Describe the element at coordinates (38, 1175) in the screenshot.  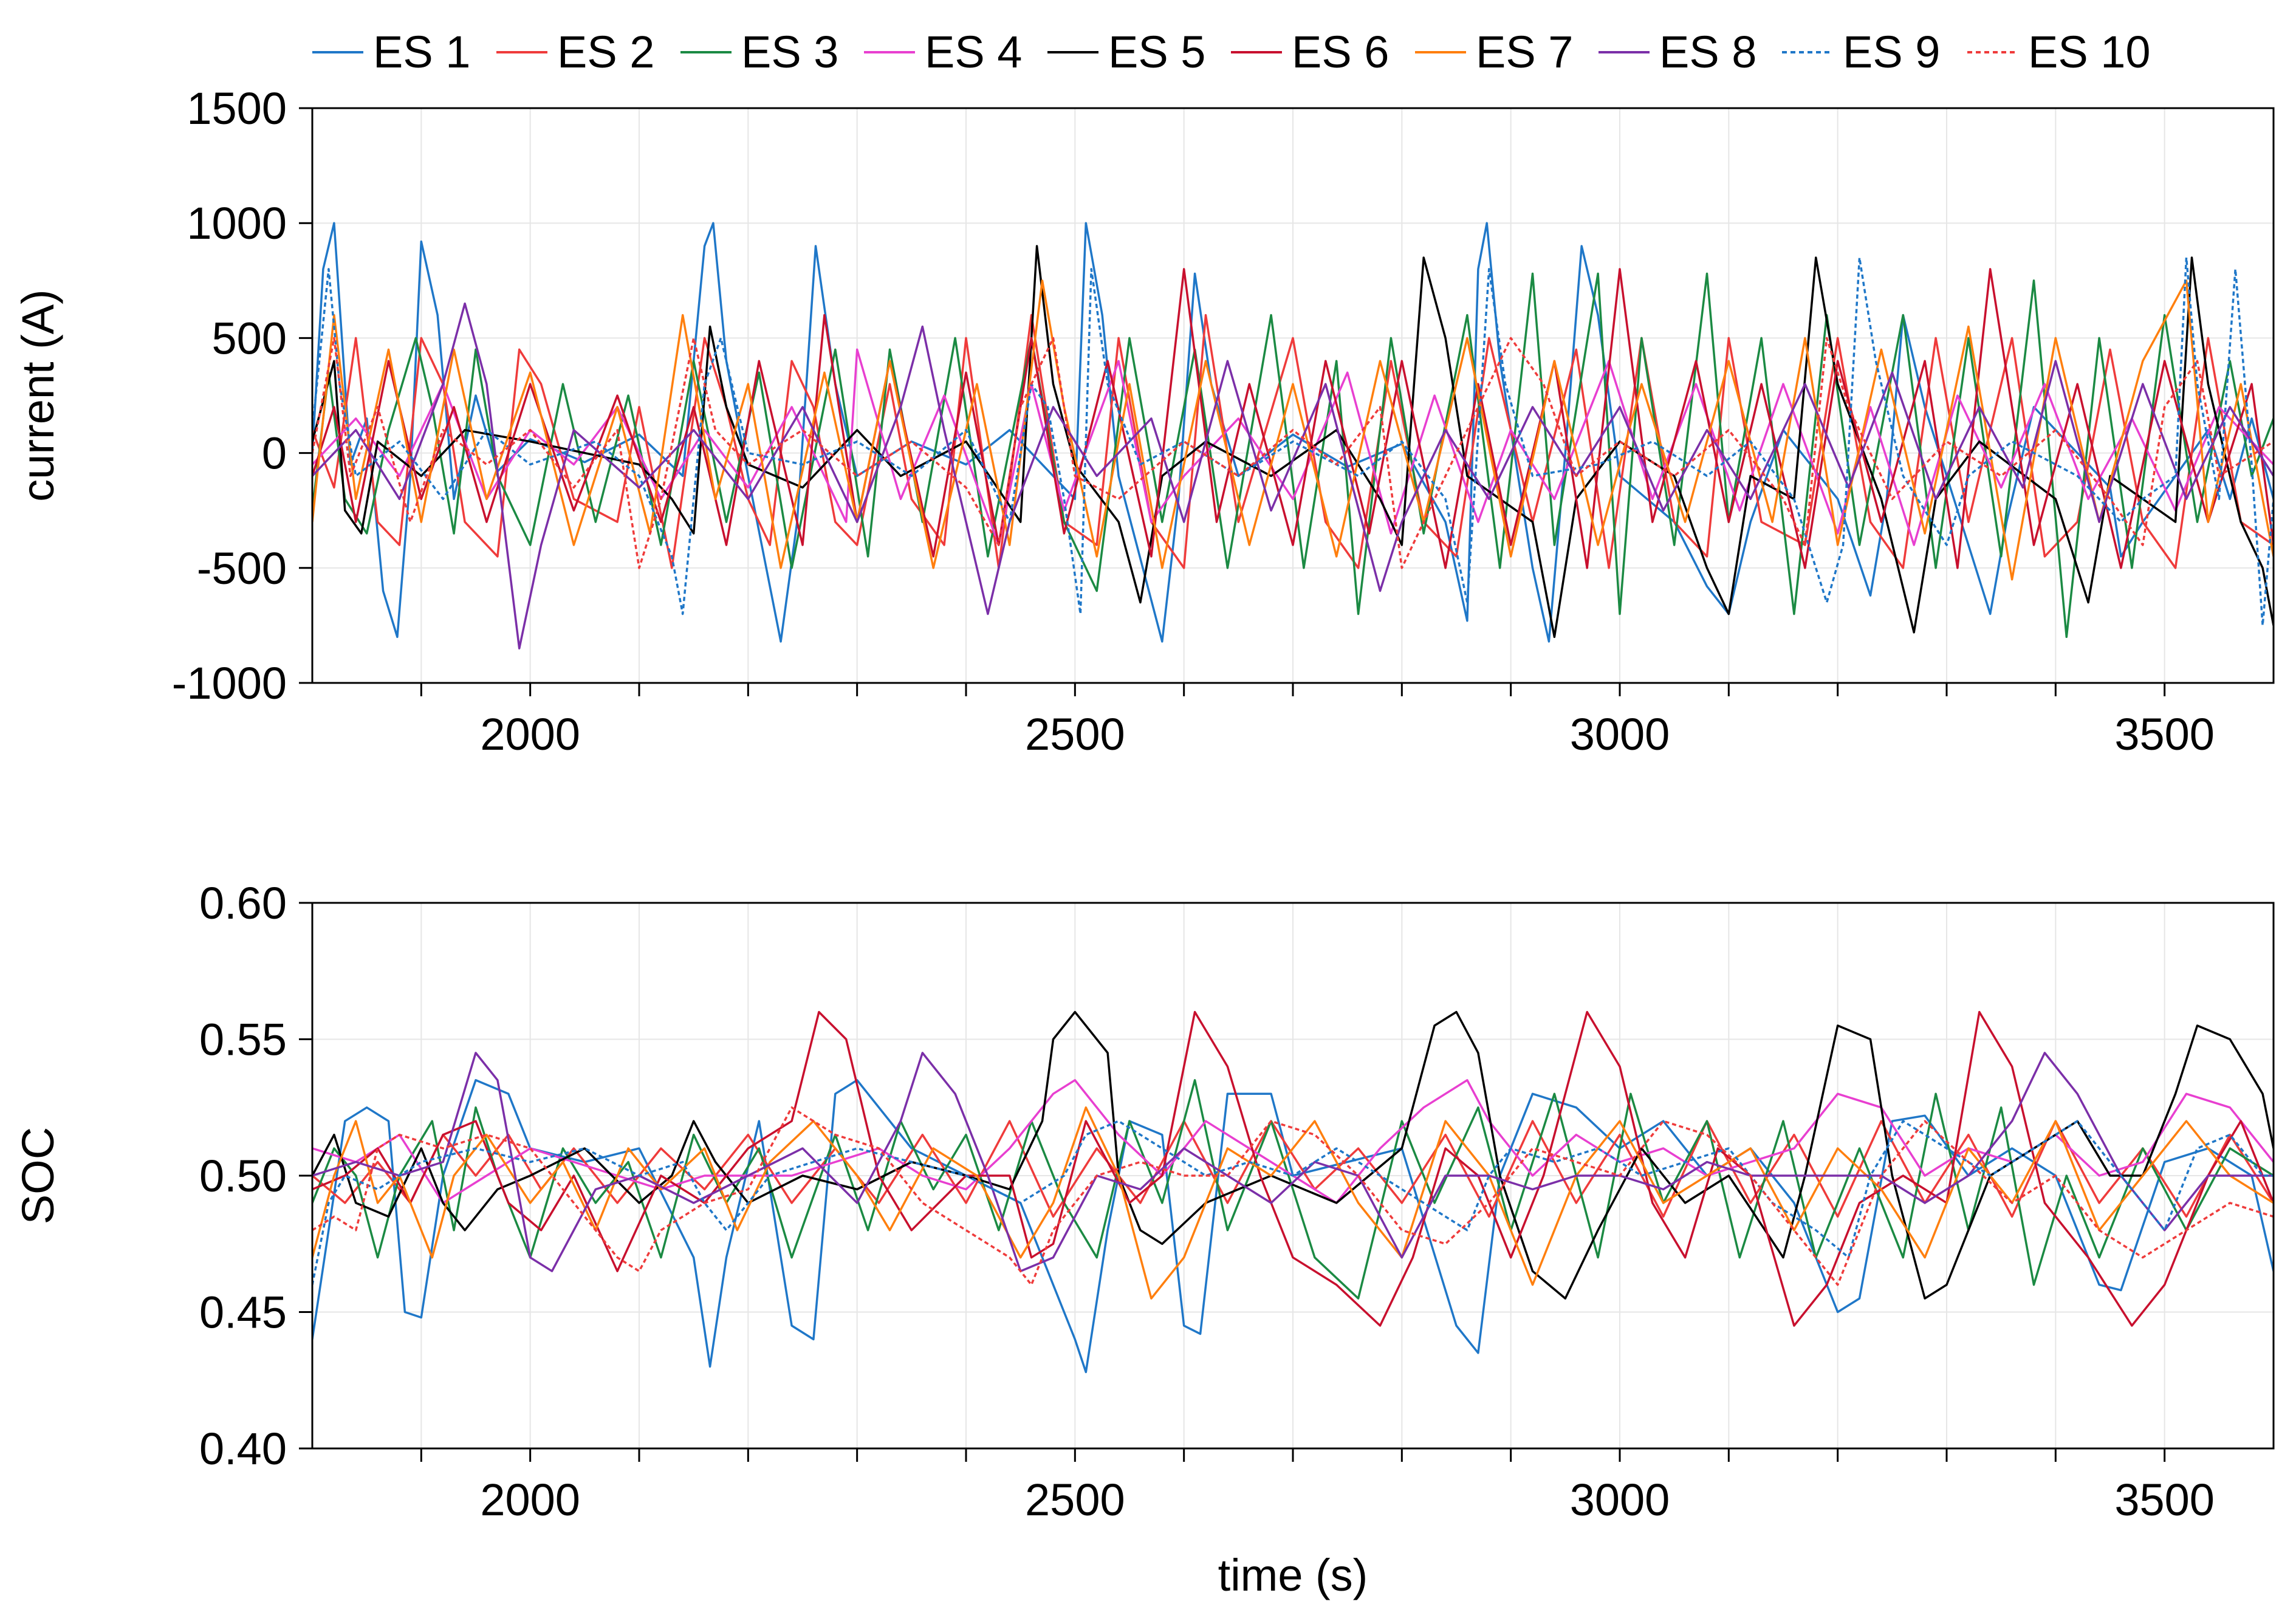
I see `y-axis-label: SOC` at that location.